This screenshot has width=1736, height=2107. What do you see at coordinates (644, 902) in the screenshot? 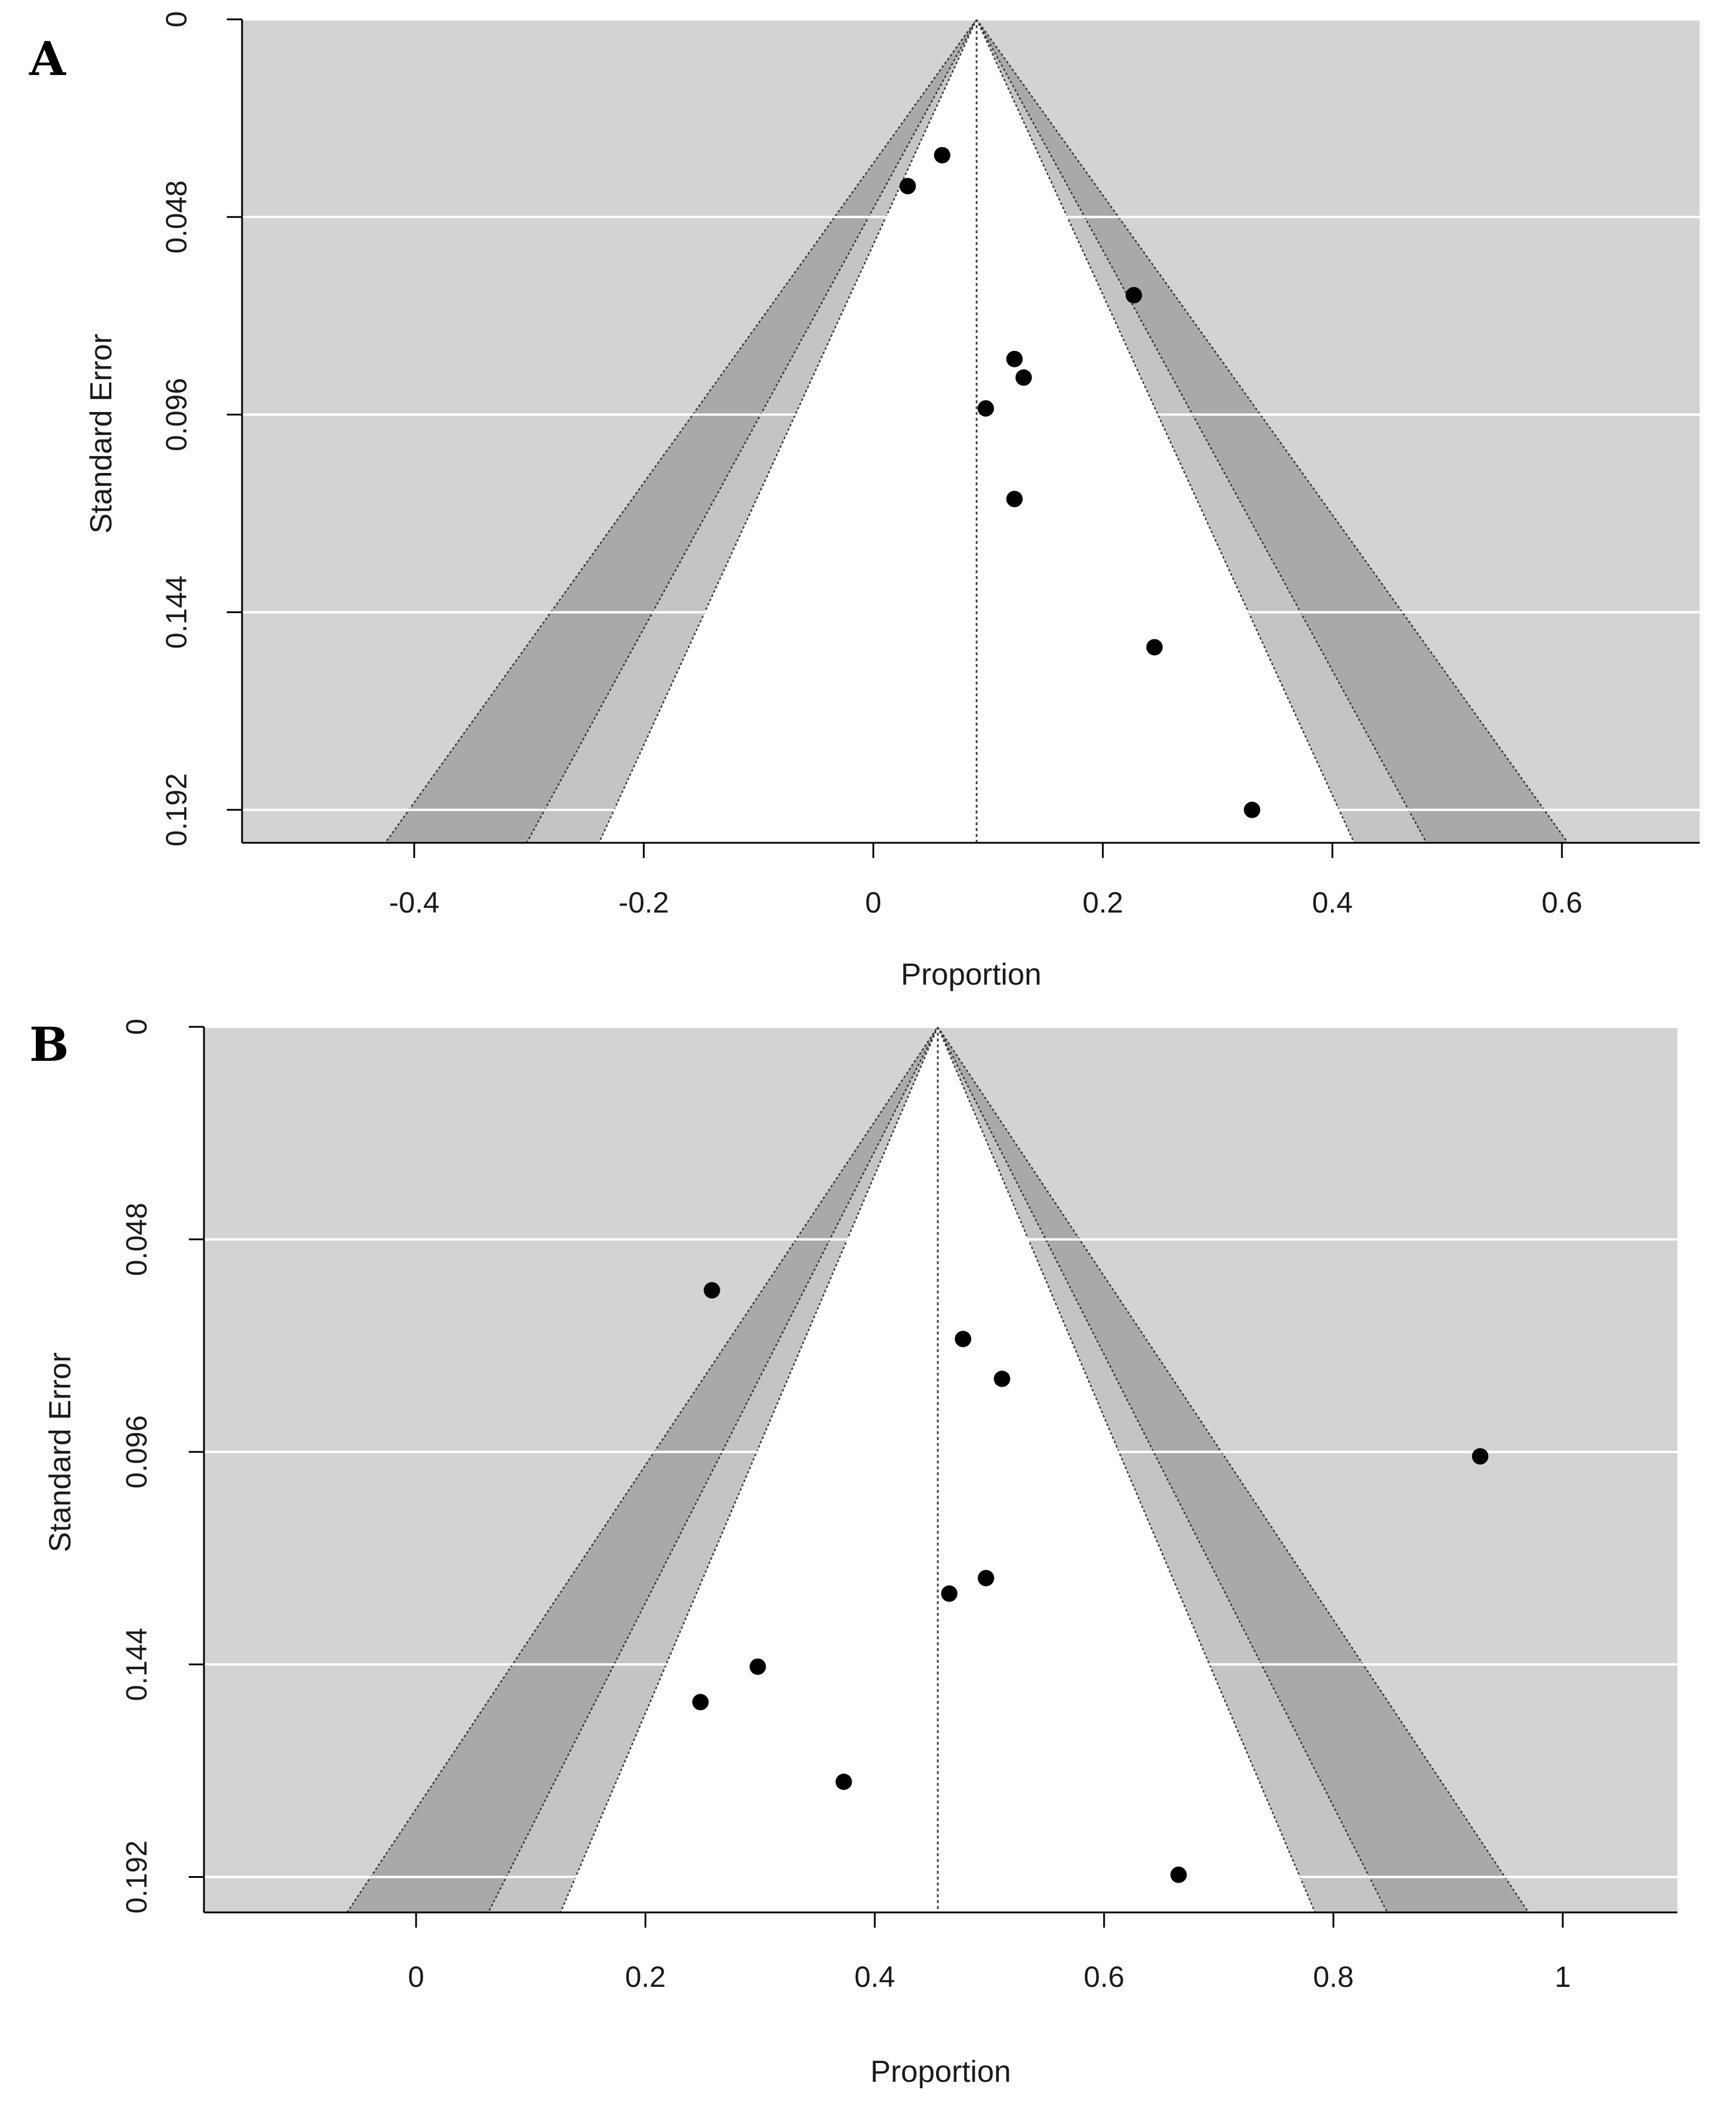
I see `x-tick-label-a-1: -0.2` at bounding box center [644, 902].